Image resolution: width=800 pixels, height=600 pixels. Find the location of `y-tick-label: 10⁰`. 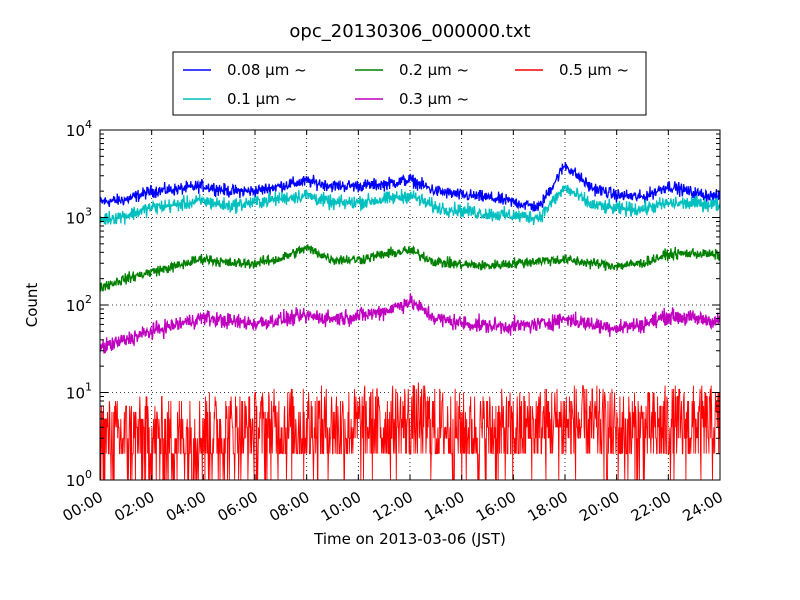

y-tick-label: 10⁰ is located at coordinates (79, 479).